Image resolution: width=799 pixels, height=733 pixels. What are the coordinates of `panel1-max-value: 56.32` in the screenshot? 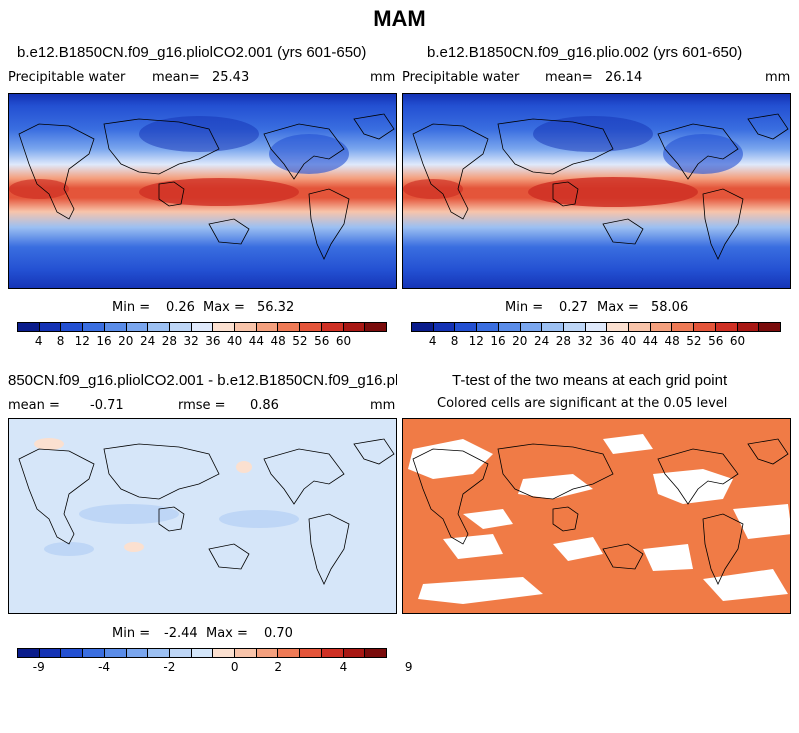 It's located at (276, 307).